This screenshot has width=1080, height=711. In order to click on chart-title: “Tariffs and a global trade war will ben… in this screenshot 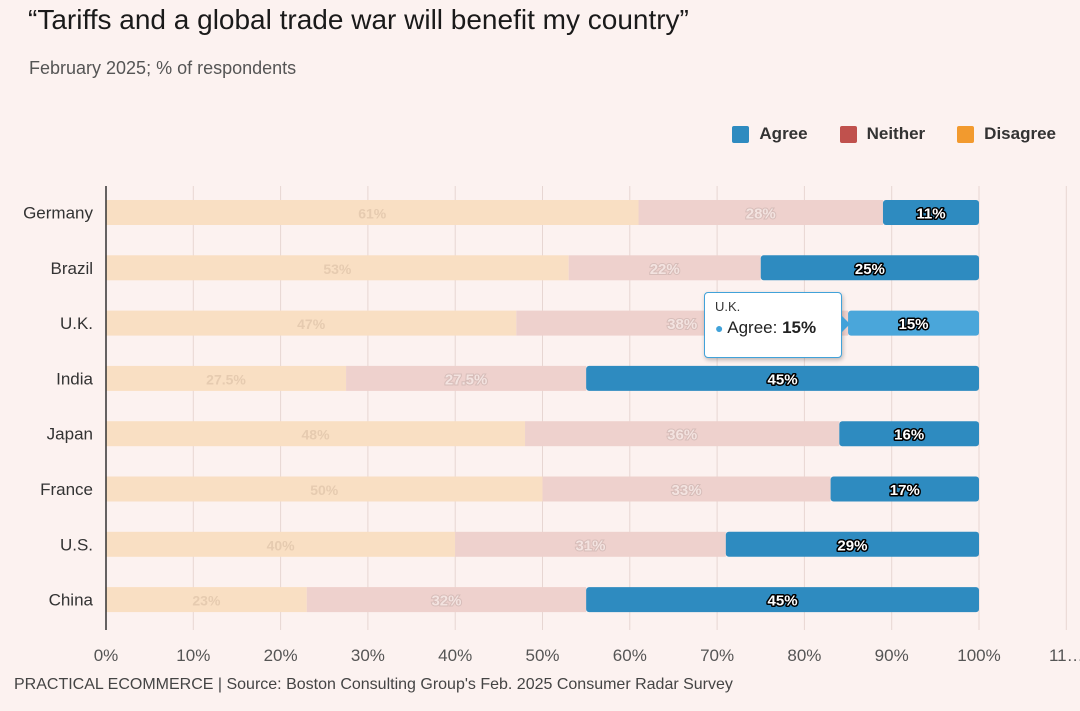, I will do `click(358, 19)`.